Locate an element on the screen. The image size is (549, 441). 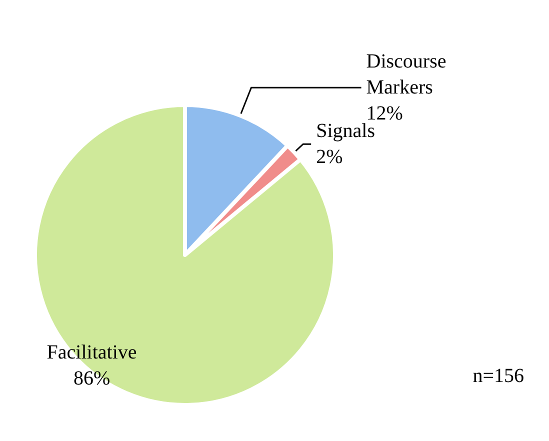
data-label: 2% is located at coordinates (329, 157).